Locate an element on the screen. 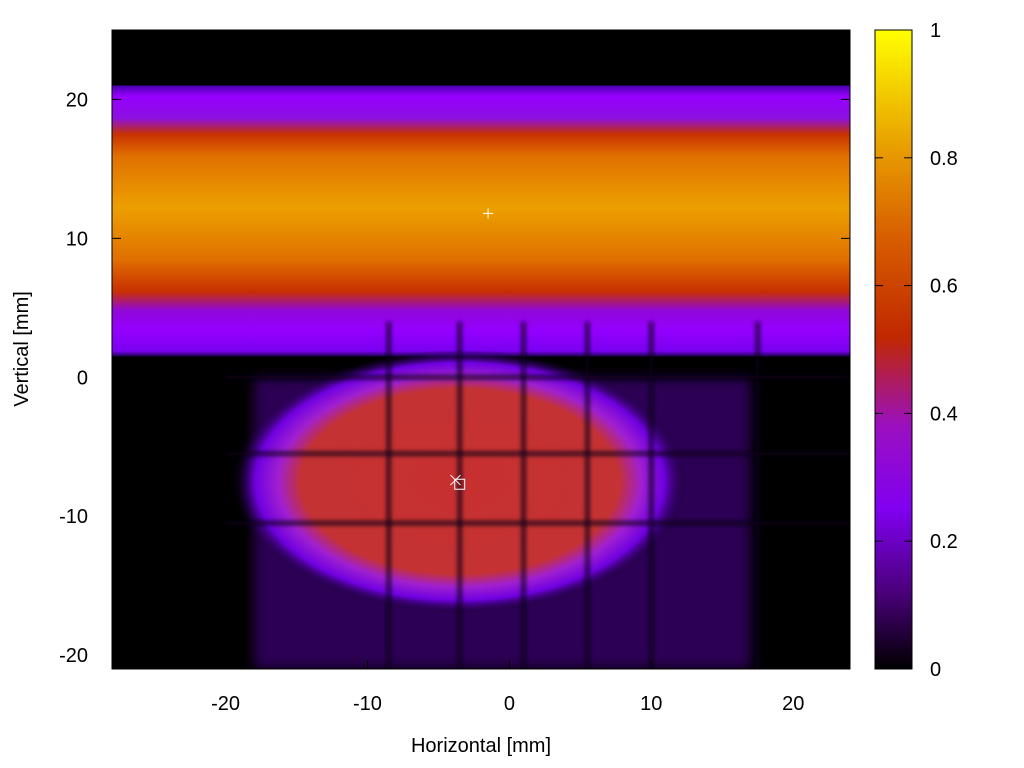  colorbar-tick-label: 0.8 is located at coordinates (944, 159).